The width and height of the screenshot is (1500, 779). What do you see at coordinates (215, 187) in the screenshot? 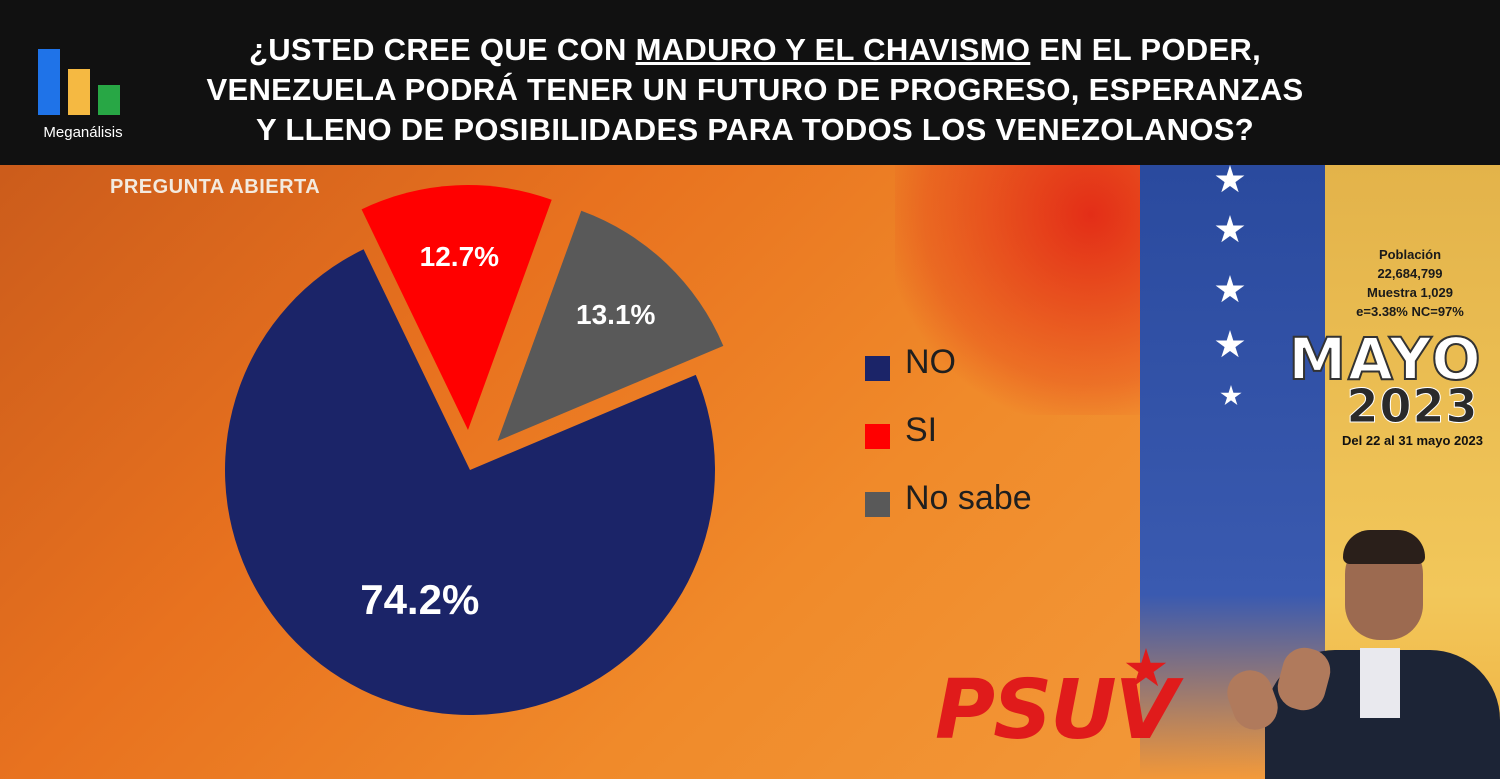
I see `question-type-label: PREGUNTA ABIERTA` at bounding box center [215, 187].